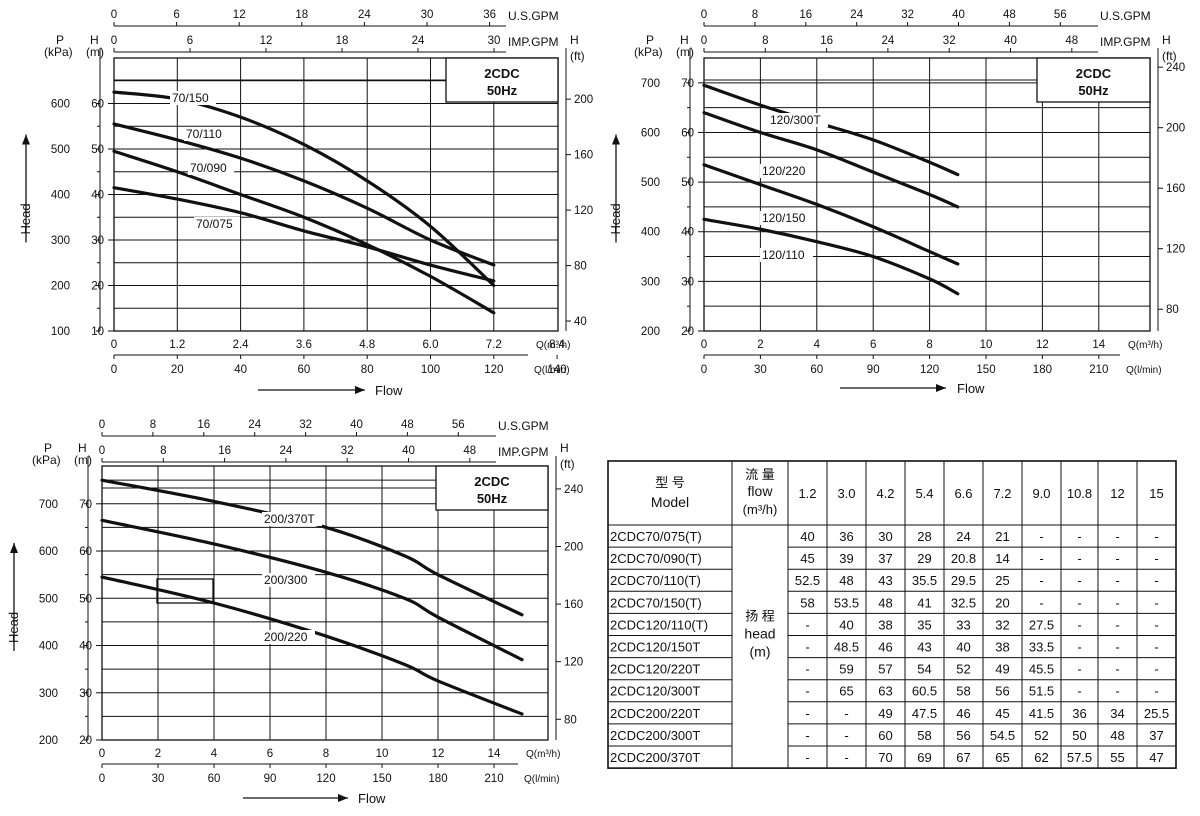 This screenshot has width=1200, height=816. I want to click on x-tick-label: 10, so click(382, 754).